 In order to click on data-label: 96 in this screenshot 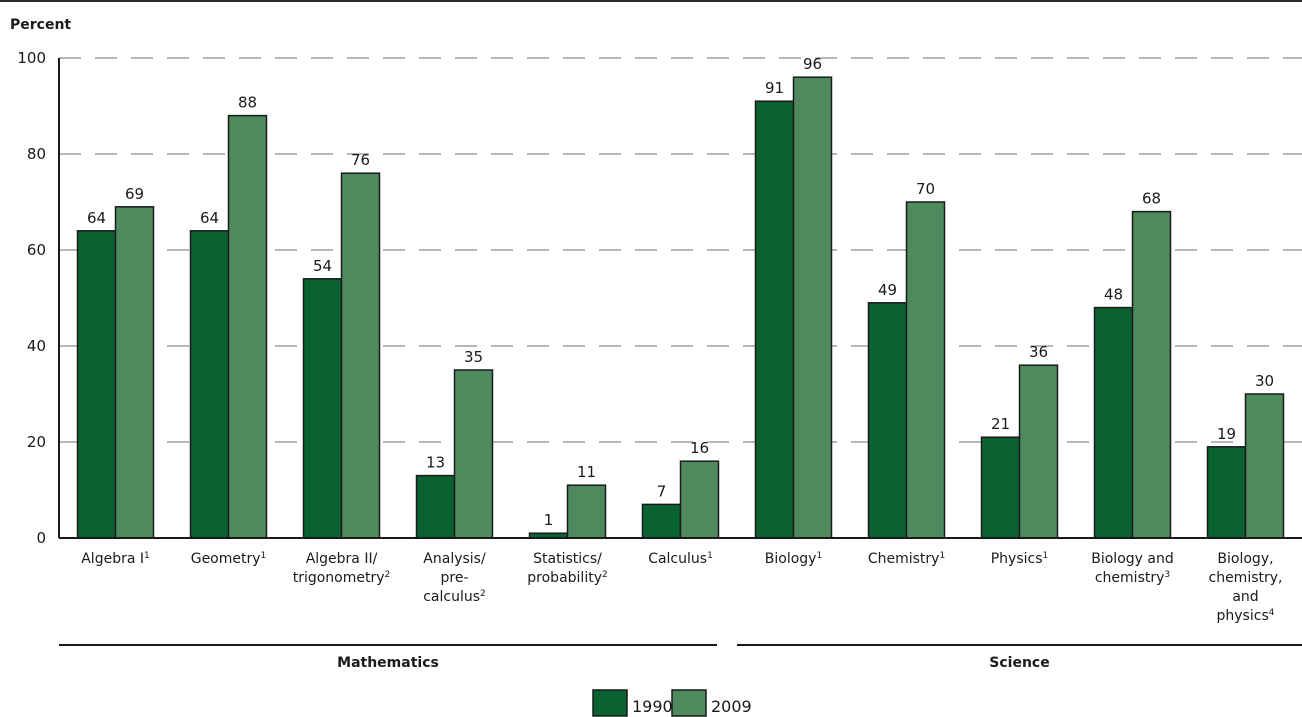, I will do `click(812, 64)`.